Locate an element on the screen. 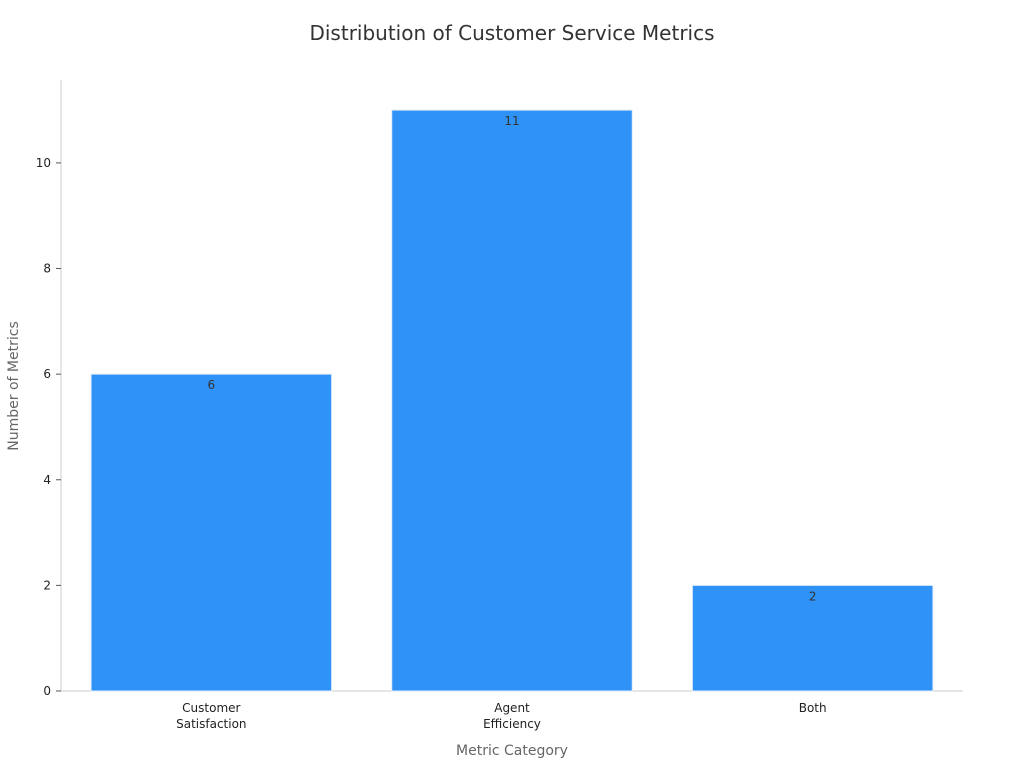 Image resolution: width=1024 pixels, height=768 pixels. y-tick-label: 6 is located at coordinates (47, 374).